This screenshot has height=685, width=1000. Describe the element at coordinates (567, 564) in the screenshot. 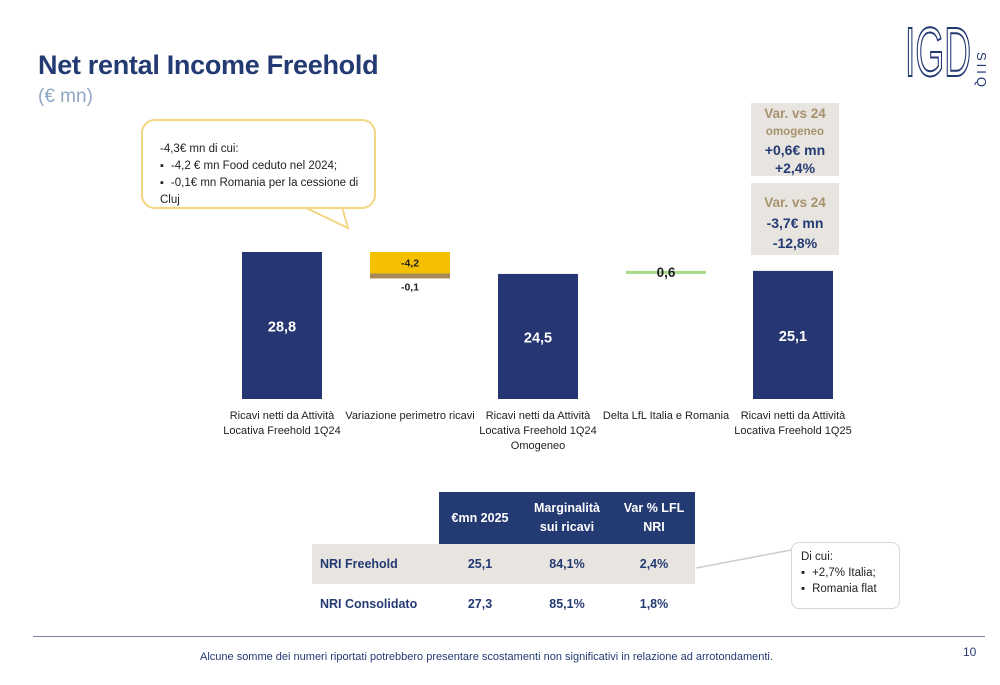

I see `table-cell: 84,1%` at that location.